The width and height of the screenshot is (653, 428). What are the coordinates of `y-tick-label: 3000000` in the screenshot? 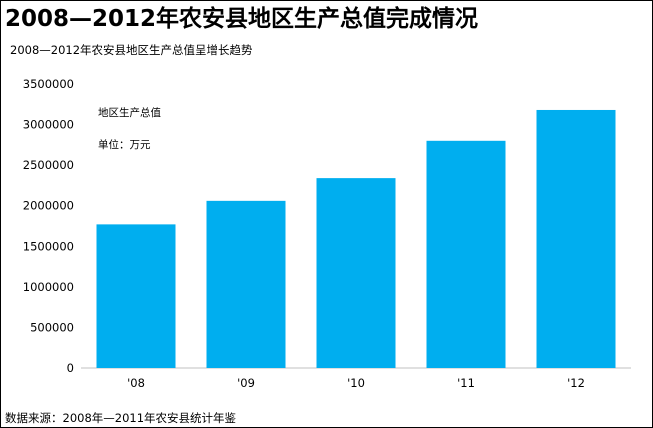 It's located at (48, 125).